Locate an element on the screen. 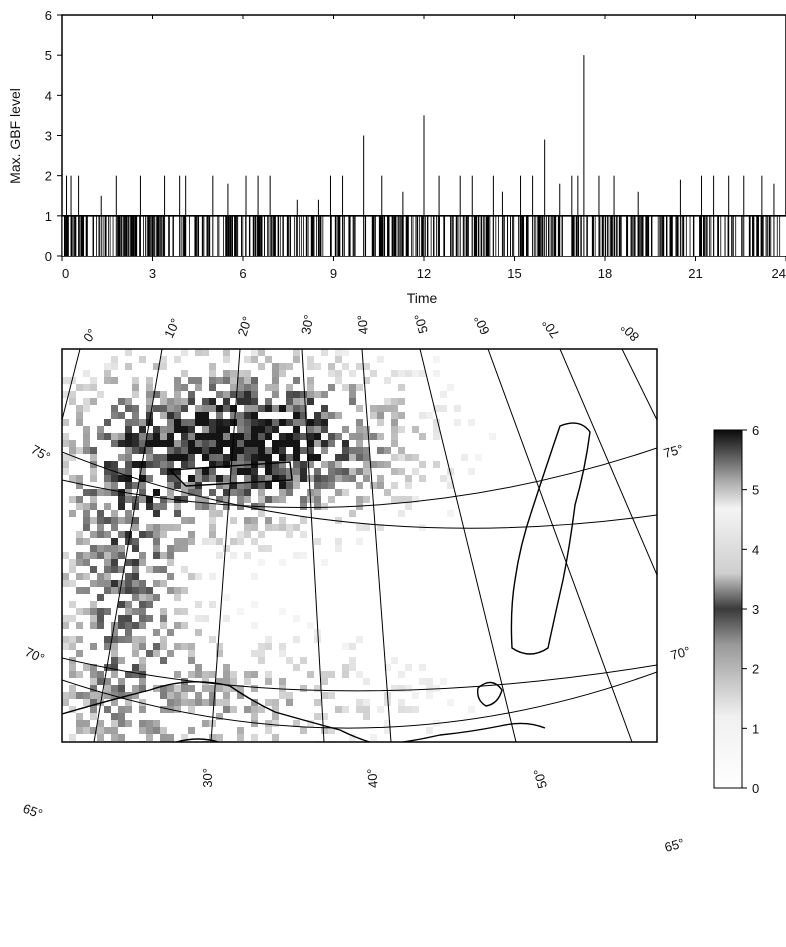 This screenshot has width=786, height=947. lon-label-20: 20° is located at coordinates (245, 326).